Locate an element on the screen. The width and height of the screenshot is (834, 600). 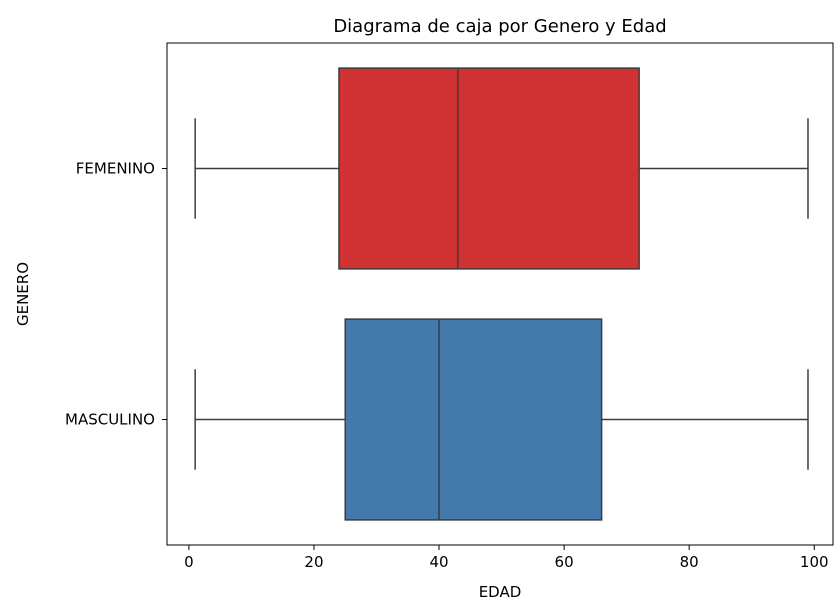
x-tick-label: 100 is located at coordinates (814, 562).